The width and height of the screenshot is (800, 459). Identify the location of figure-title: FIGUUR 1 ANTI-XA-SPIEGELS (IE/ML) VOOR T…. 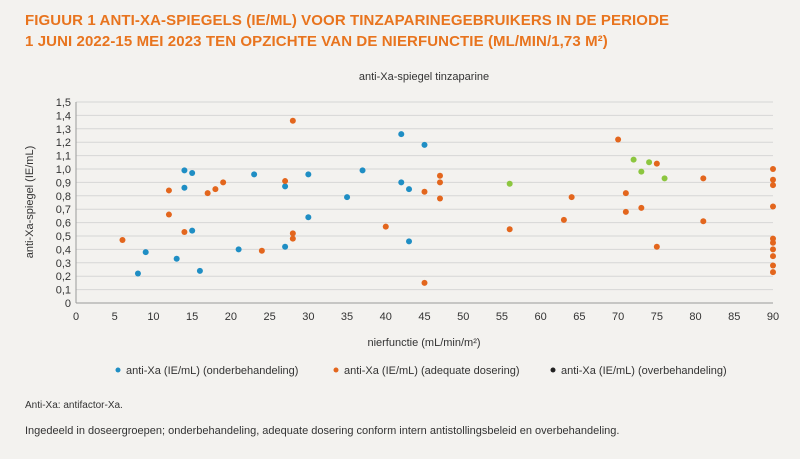
(405, 31).